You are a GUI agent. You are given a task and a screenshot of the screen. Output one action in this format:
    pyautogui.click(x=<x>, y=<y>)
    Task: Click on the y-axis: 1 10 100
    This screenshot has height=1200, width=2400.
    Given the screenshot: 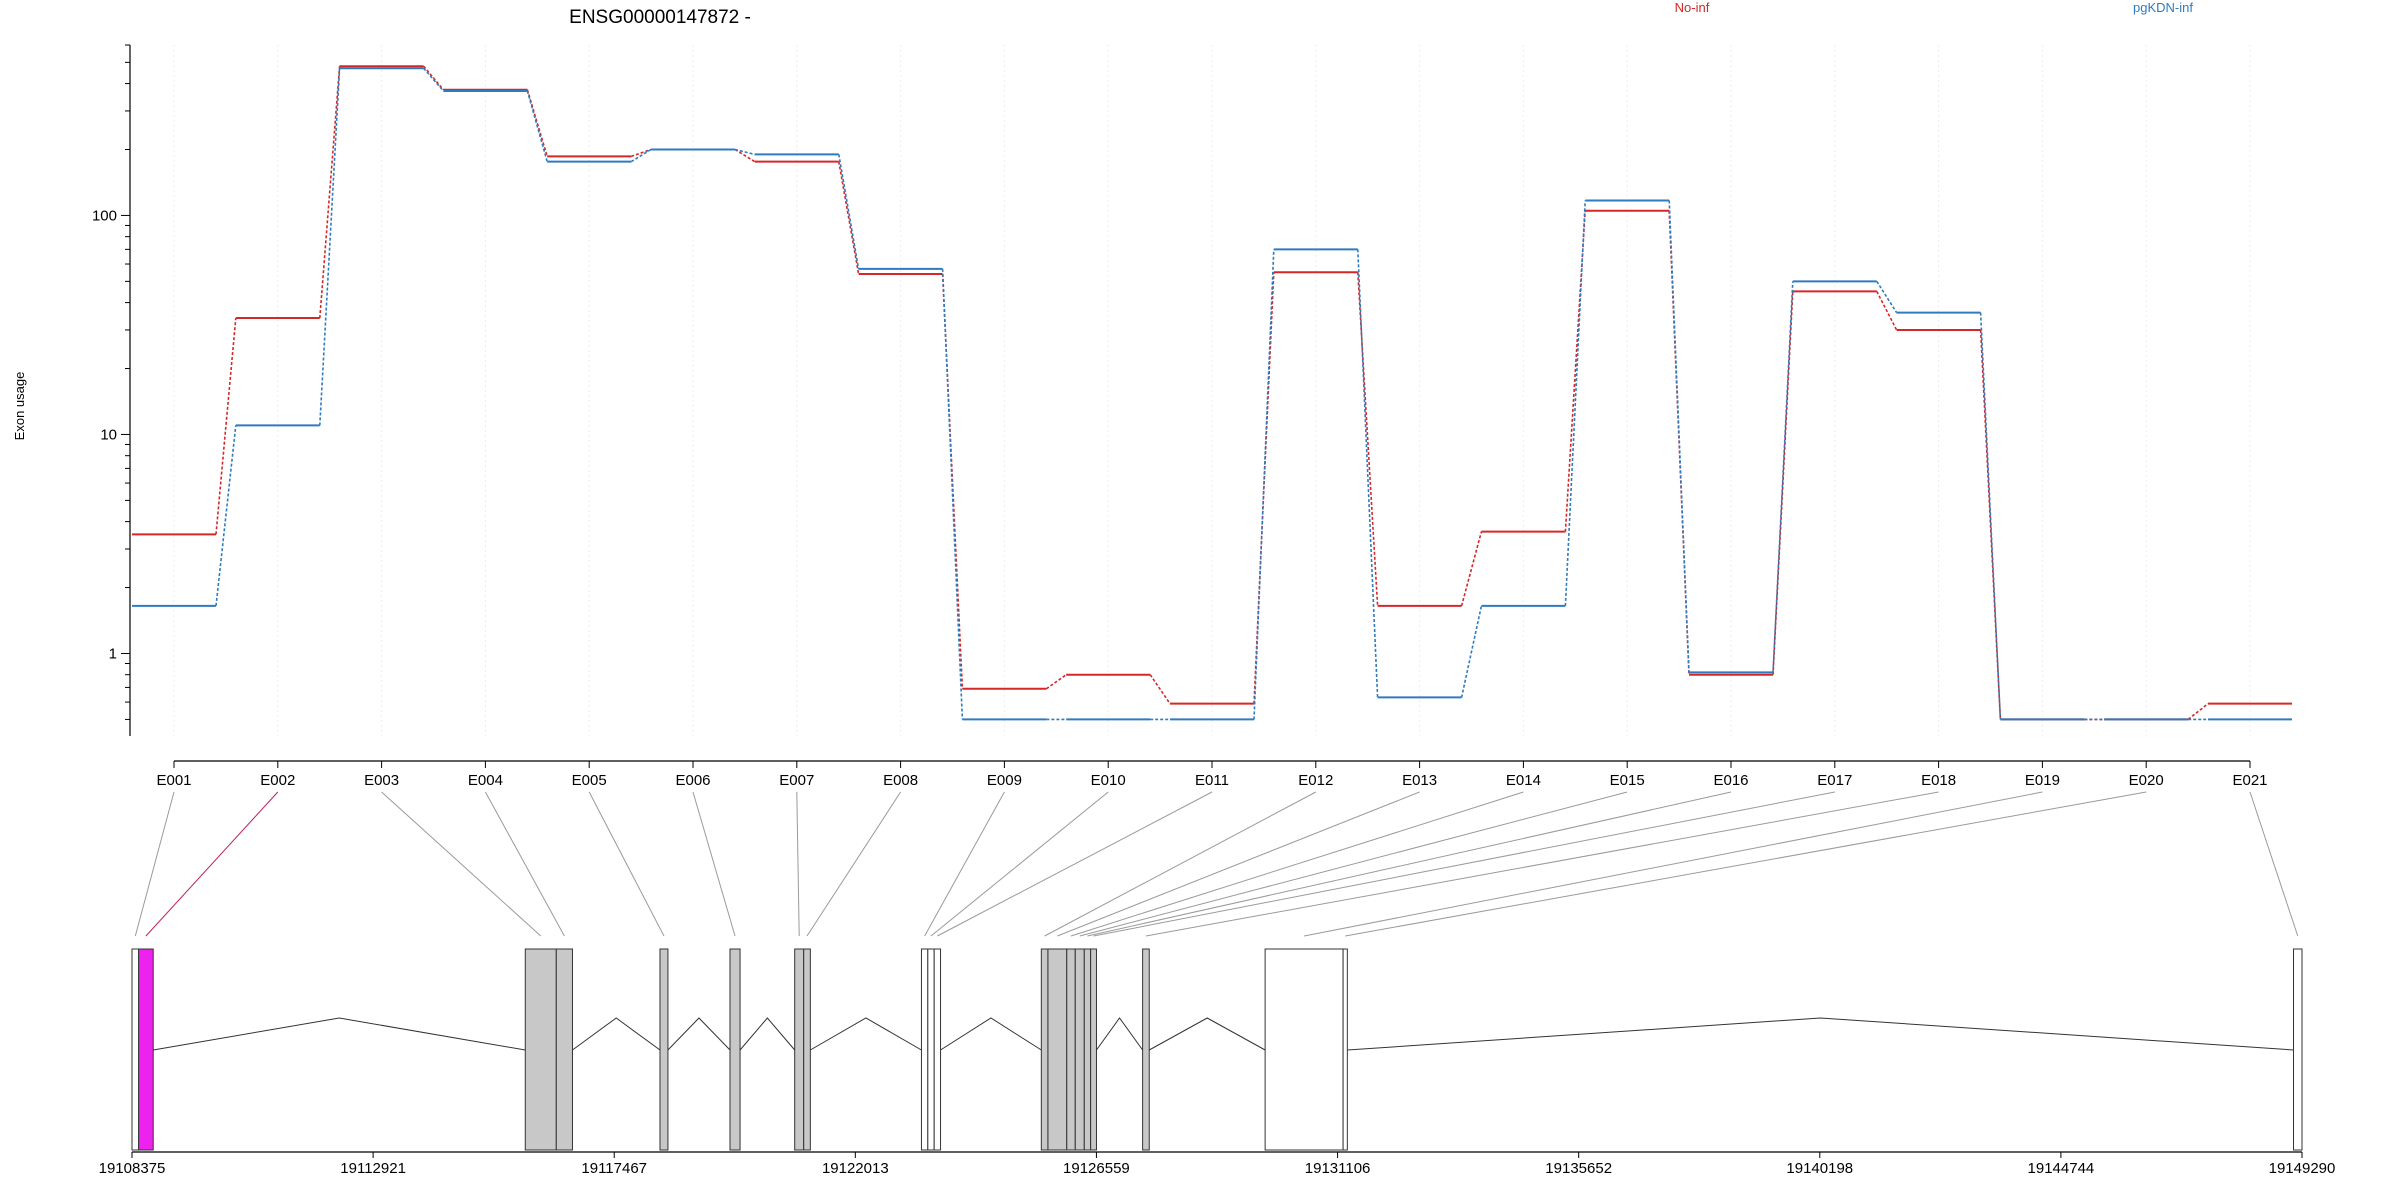 What is the action you would take?
    pyautogui.click(x=111, y=390)
    